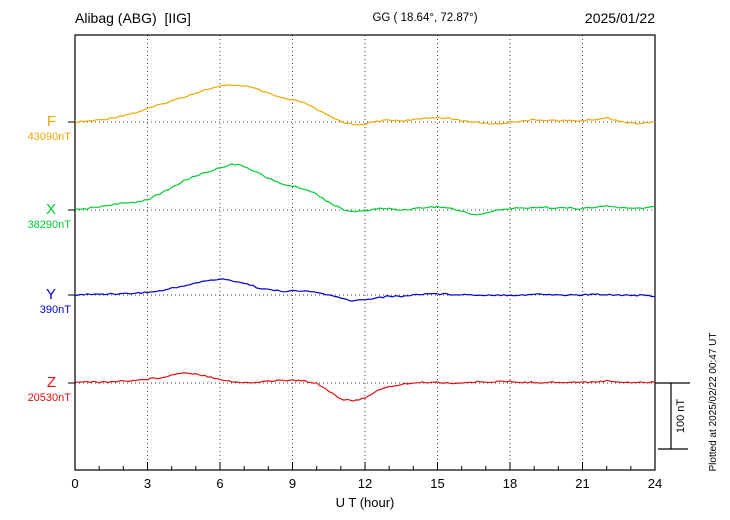  What do you see at coordinates (51, 121) in the screenshot?
I see `component-label-F: F` at bounding box center [51, 121].